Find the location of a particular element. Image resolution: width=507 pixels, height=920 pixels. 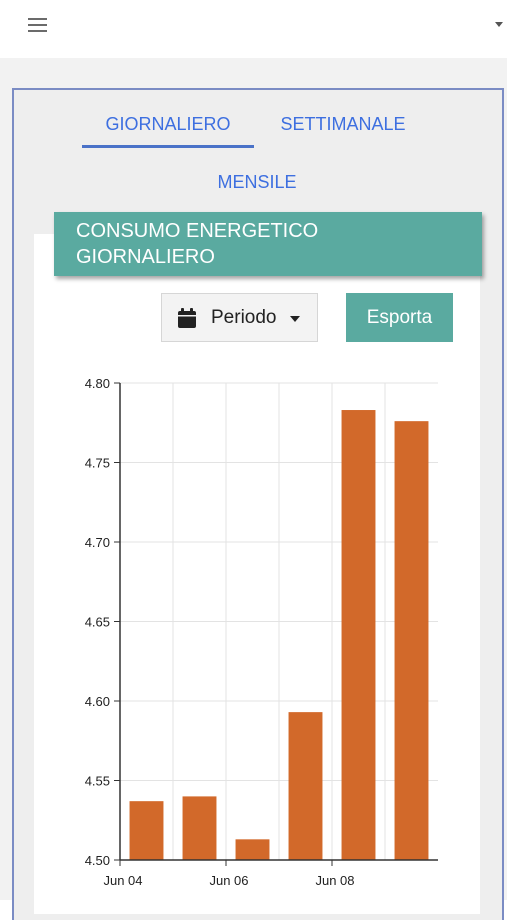

tab-giornaliero: GIORNALIERO is located at coordinates (168, 124).